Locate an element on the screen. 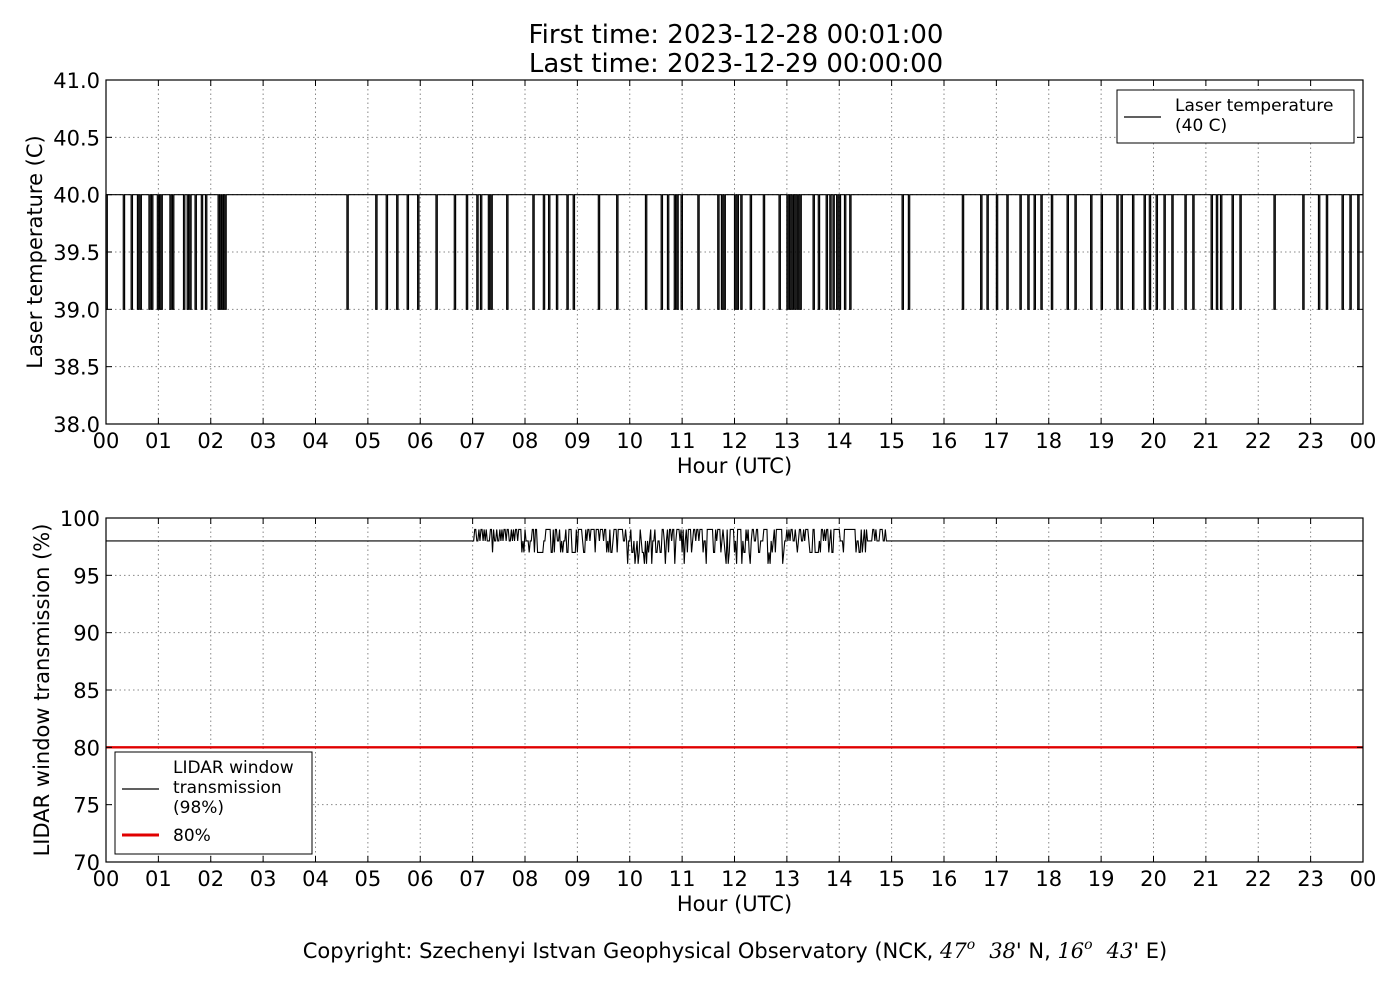 This screenshot has width=1400, height=1000. bot-xtick-label: 08 is located at coordinates (525, 879).